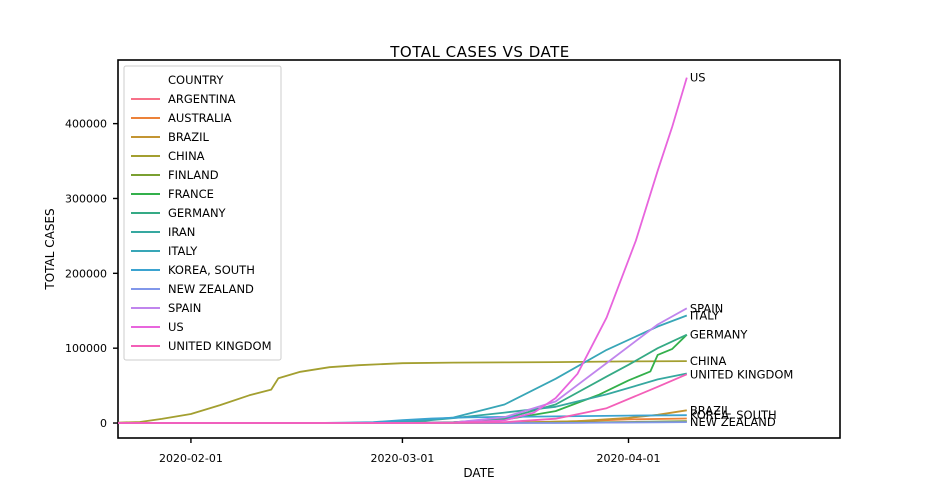 This screenshot has height=504, width=936. Describe the element at coordinates (202, 99) in the screenshot. I see `legend-label-argentina: ARGENTINA` at that location.